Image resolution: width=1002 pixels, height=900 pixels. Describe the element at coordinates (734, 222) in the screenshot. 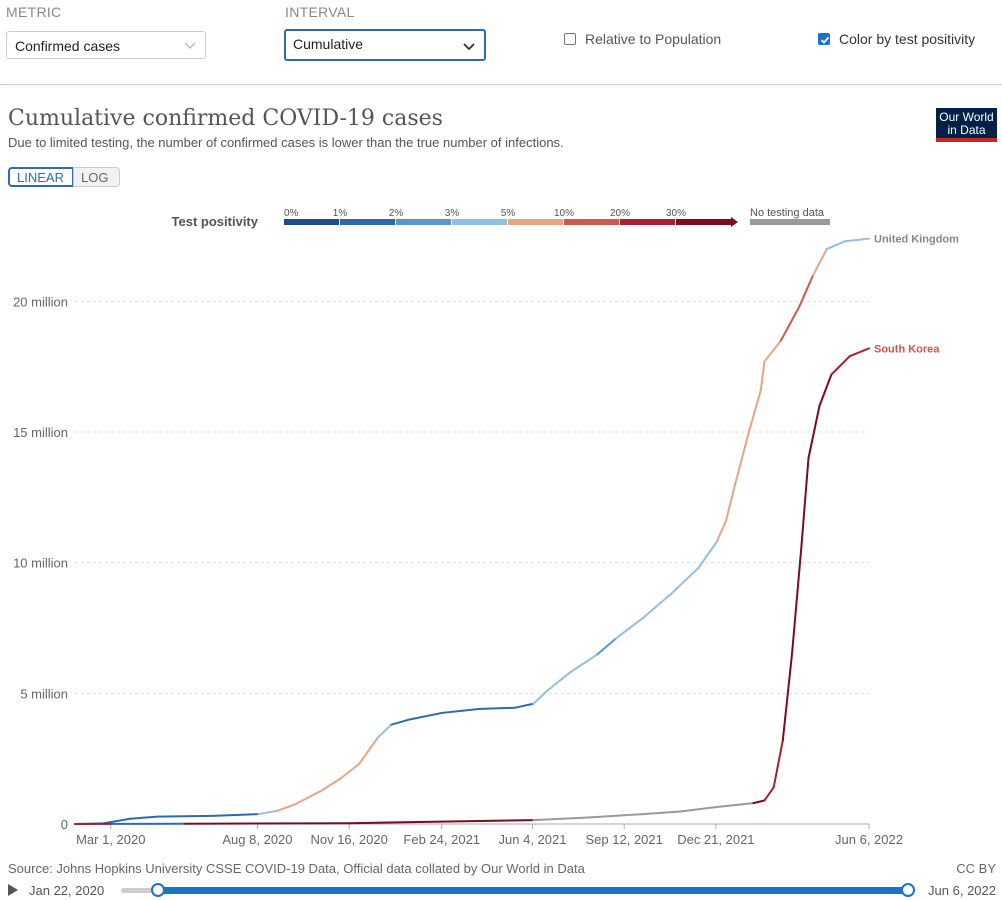

I see `legend-arrow` at that location.